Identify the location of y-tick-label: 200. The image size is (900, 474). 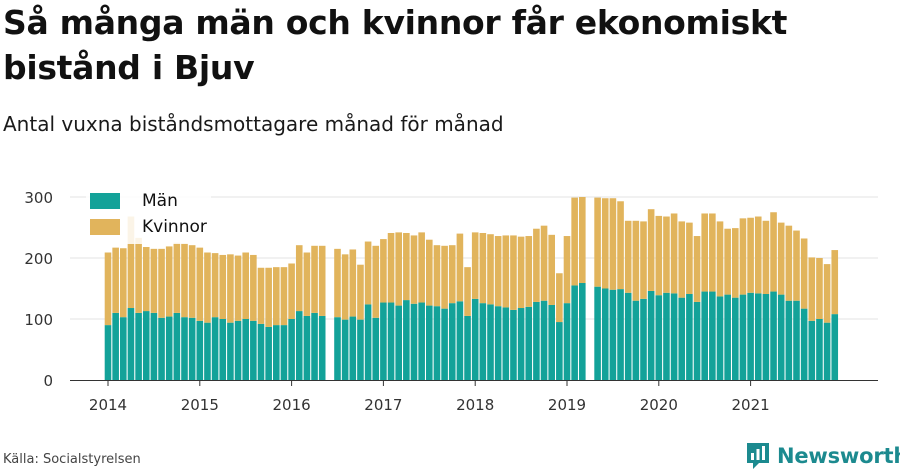
(38, 259).